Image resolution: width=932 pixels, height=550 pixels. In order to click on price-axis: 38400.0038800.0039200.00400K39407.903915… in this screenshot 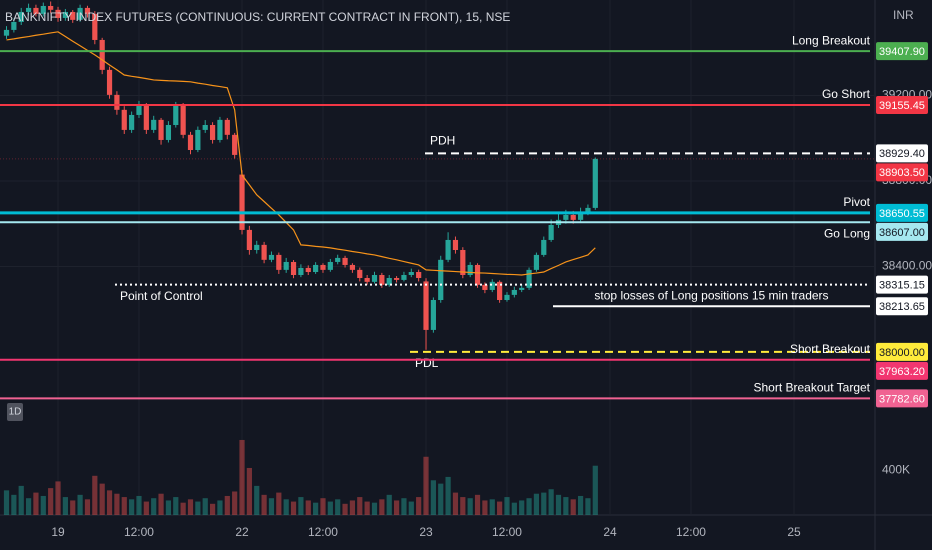, I will do `click(904, 259)`.